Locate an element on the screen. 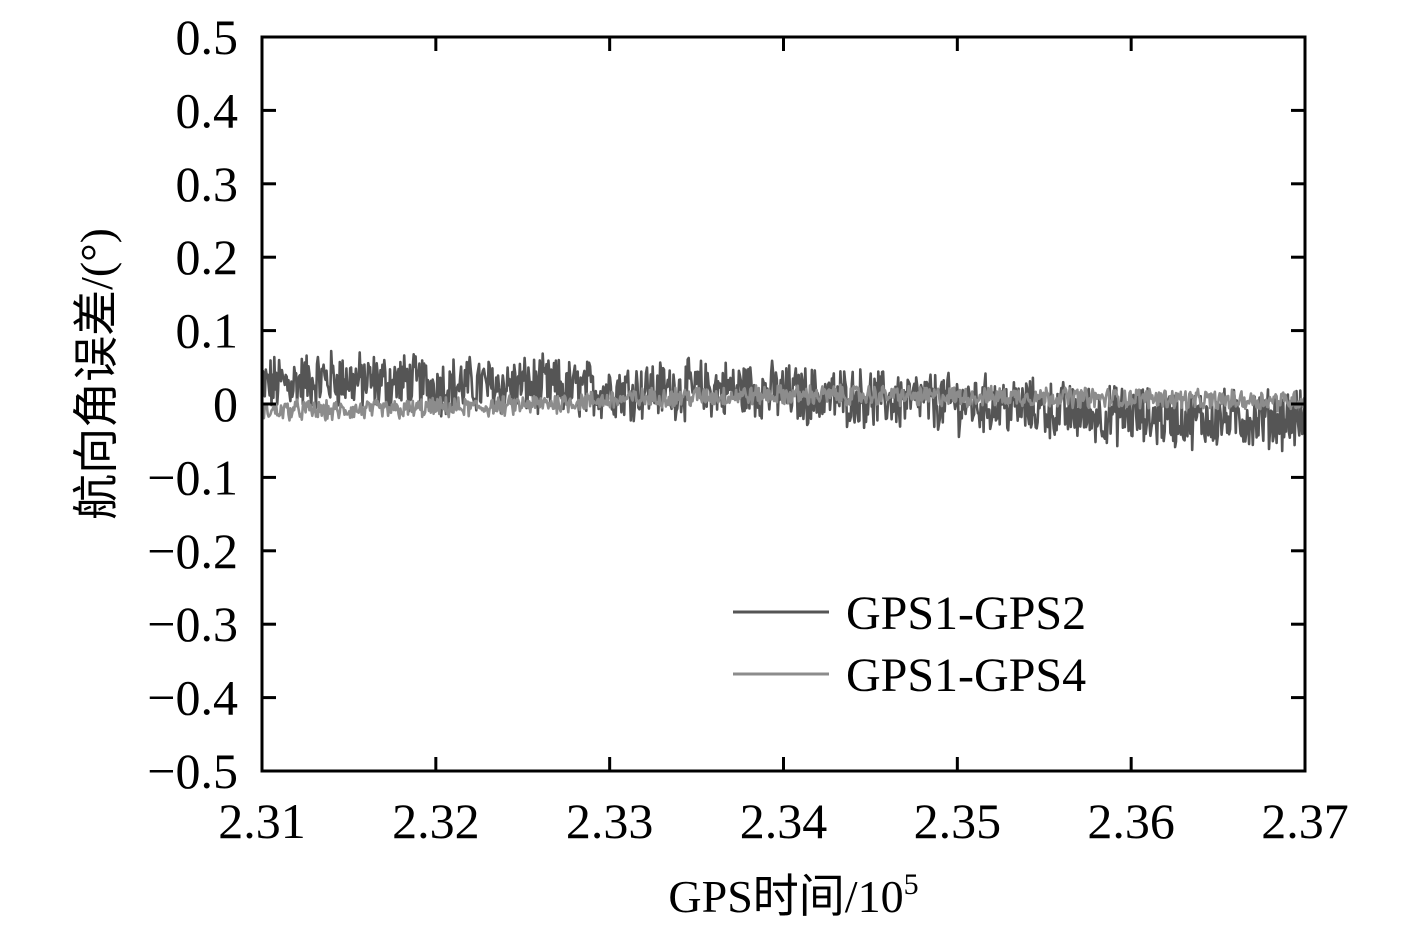  x-axis-title-superscript: 5 is located at coordinates (911, 884).